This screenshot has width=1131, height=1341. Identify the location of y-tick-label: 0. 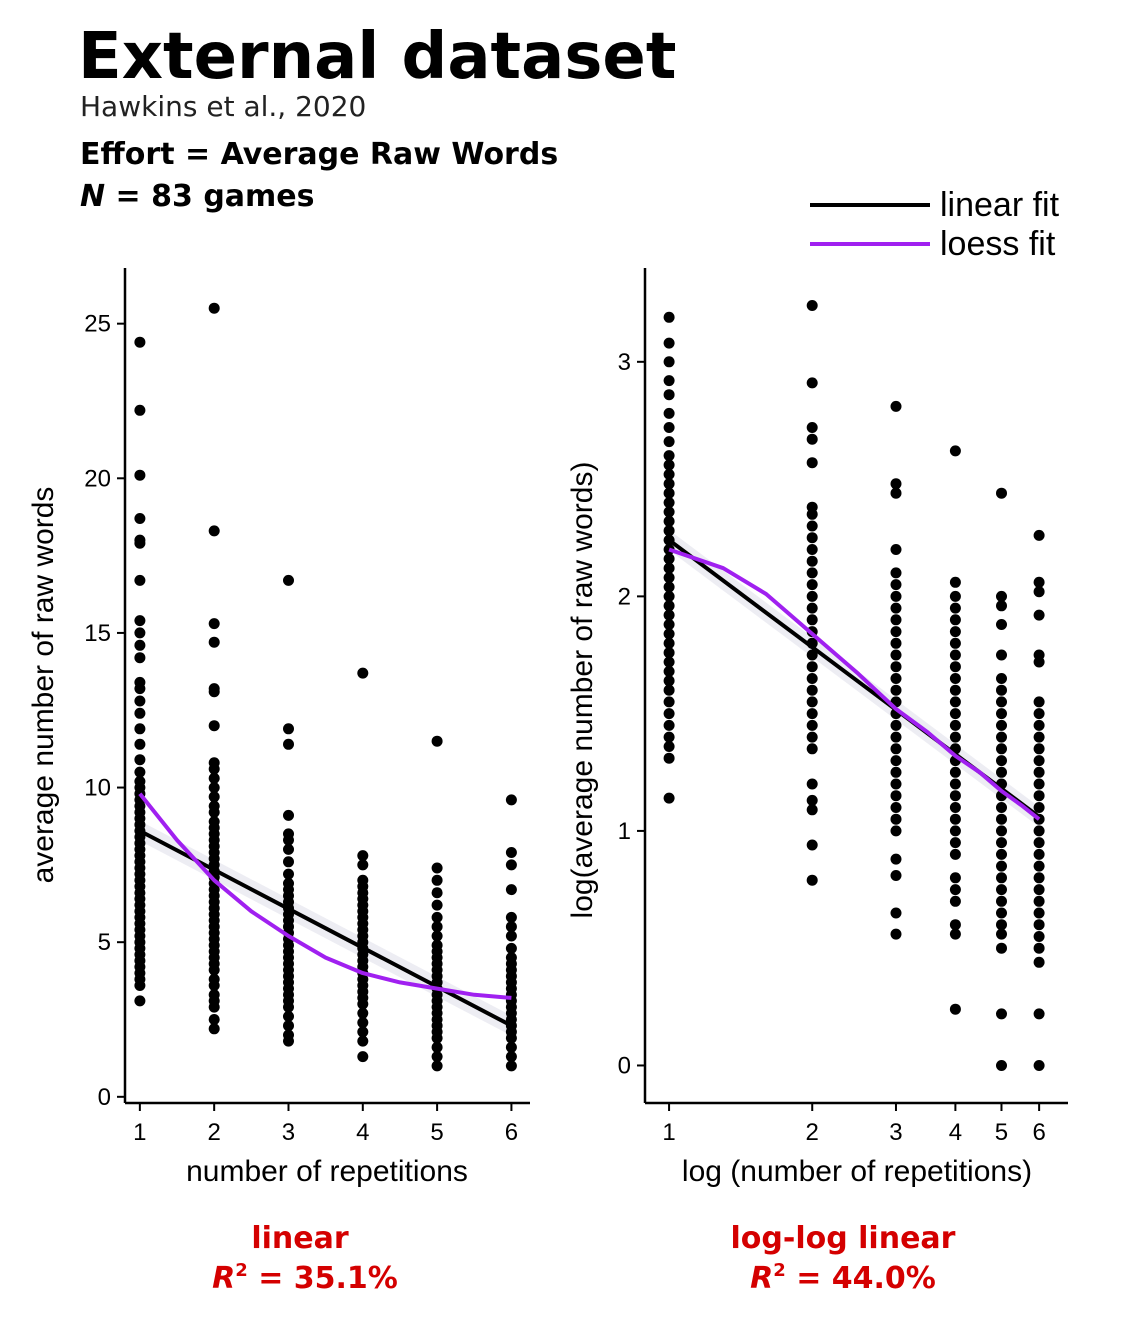
(624, 1065).